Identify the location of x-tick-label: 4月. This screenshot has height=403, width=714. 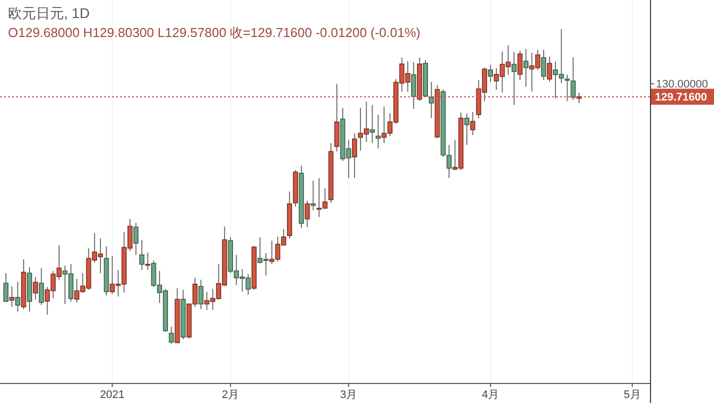
(491, 395).